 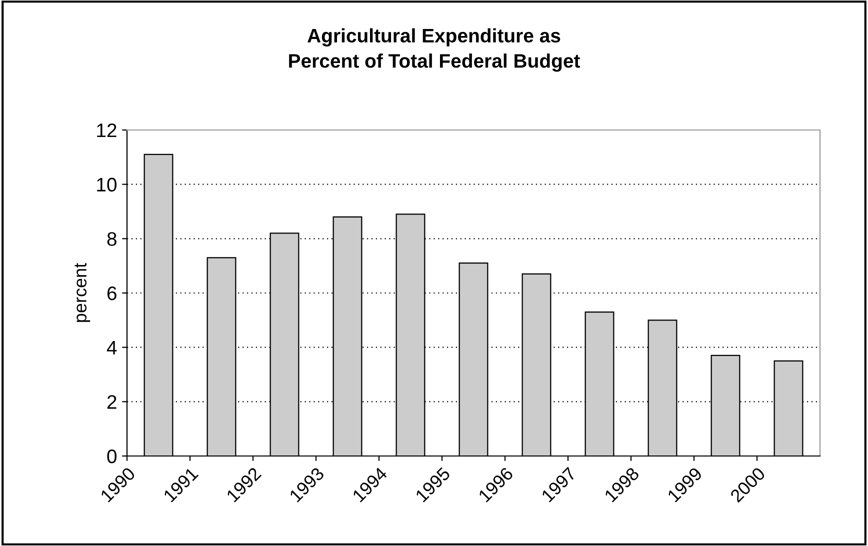 What do you see at coordinates (107, 185) in the screenshot?
I see `y-tick-label: 10` at bounding box center [107, 185].